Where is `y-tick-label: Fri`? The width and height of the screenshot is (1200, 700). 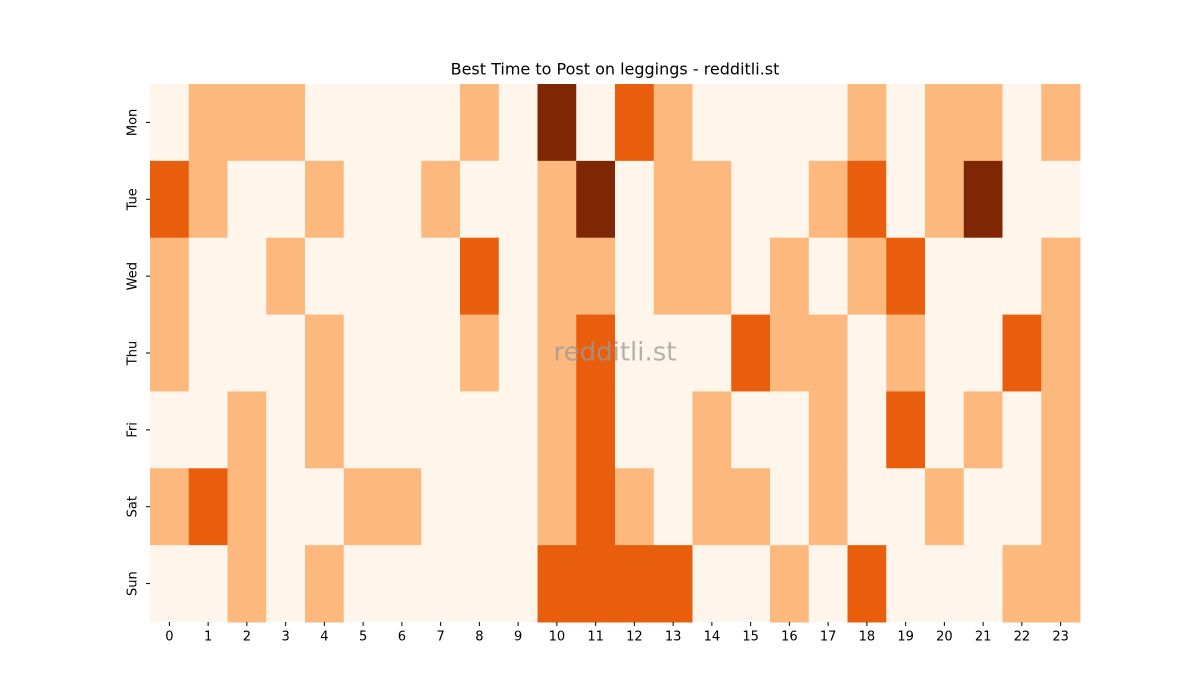 y-tick-label: Fri is located at coordinates (133, 430).